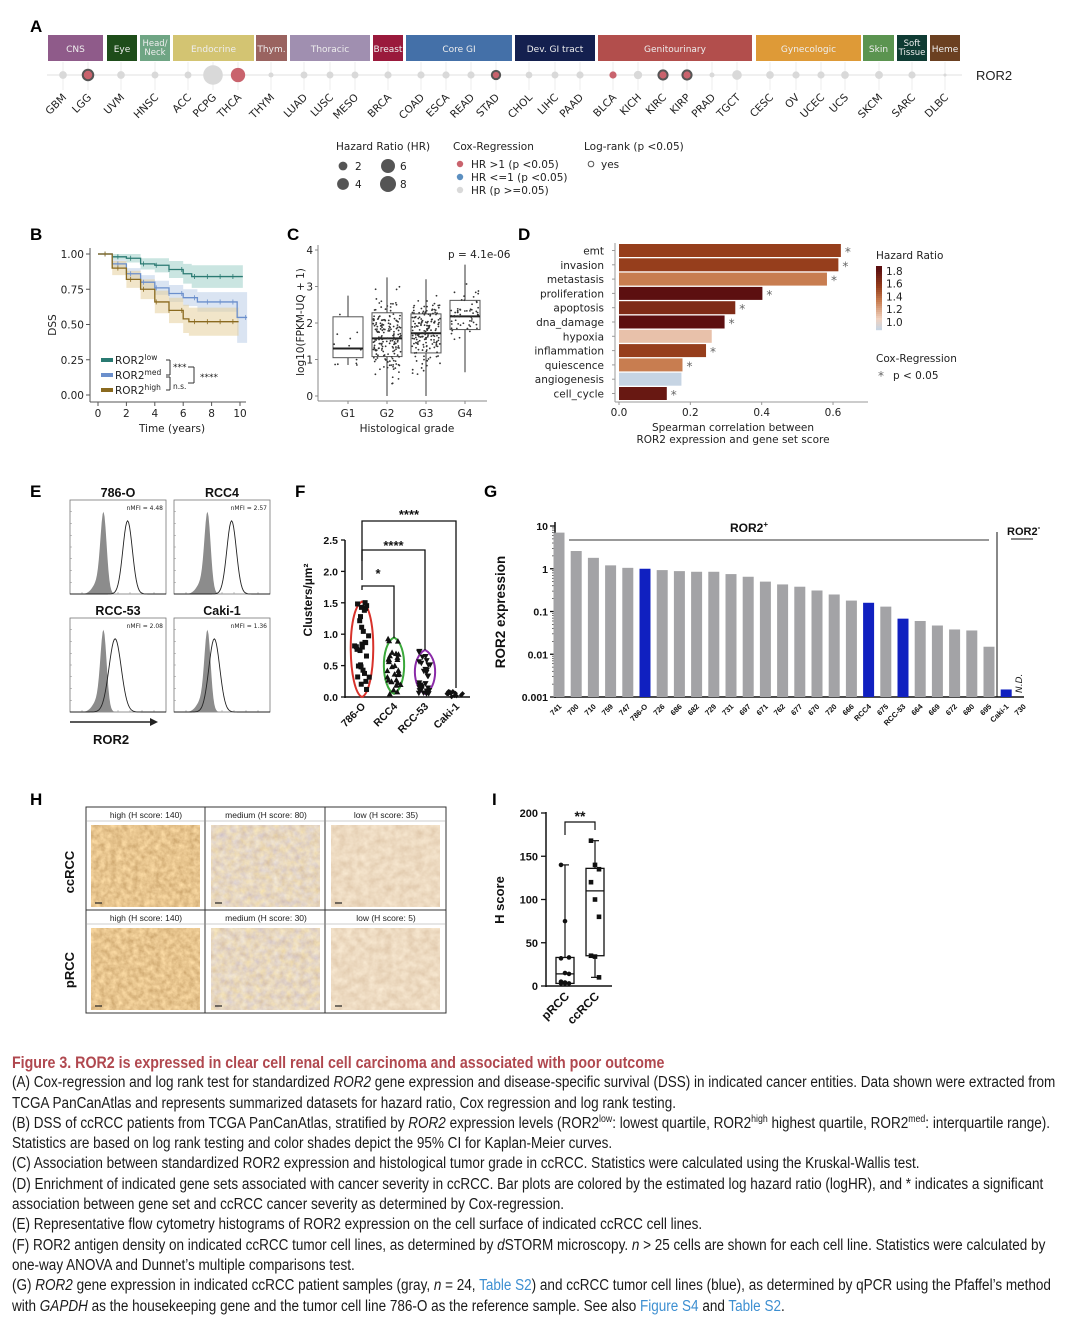 This screenshot has height=1326, width=1082. Describe the element at coordinates (494, 799) in the screenshot. I see `panel-label: I` at that location.